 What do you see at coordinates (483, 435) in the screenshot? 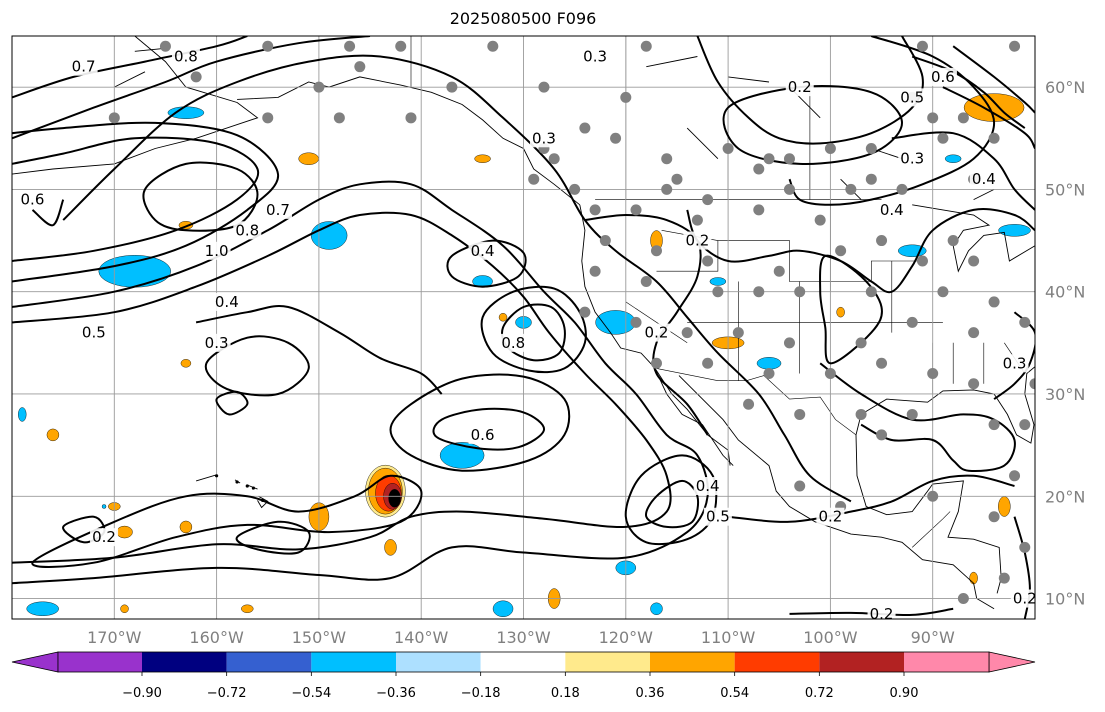
I see `contour-label-text: 0.6` at bounding box center [483, 435].